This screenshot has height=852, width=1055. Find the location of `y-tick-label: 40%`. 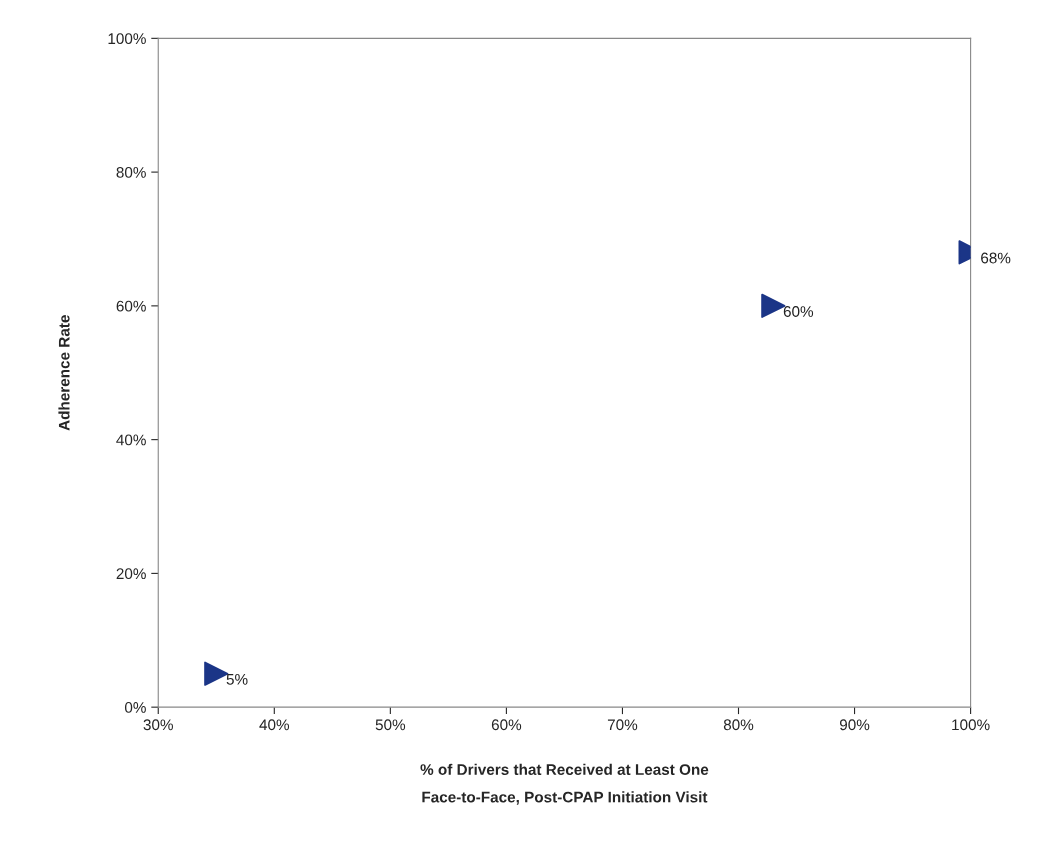

y-tick-label: 40% is located at coordinates (131, 440).